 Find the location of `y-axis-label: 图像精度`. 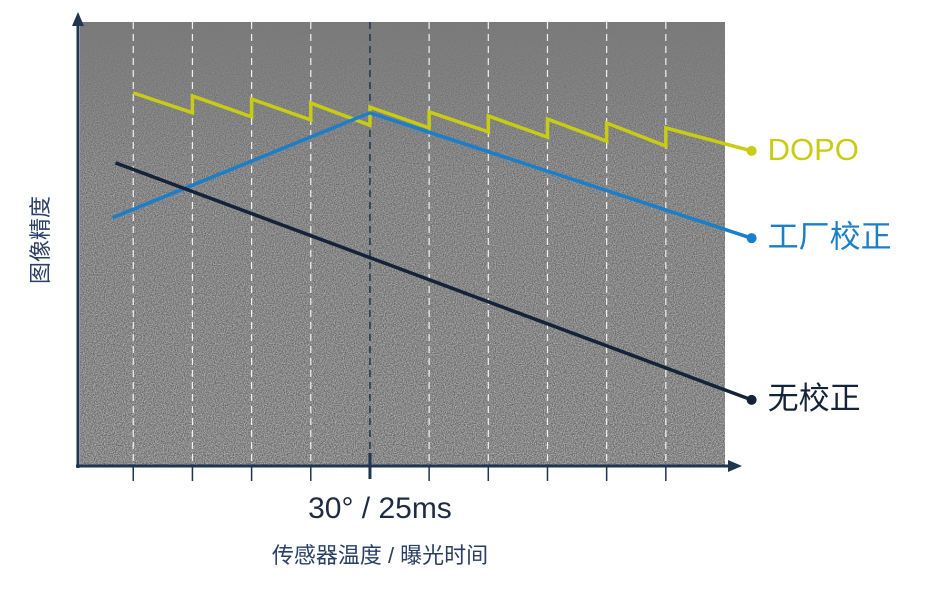

y-axis-label: 图像精度 is located at coordinates (40, 240).